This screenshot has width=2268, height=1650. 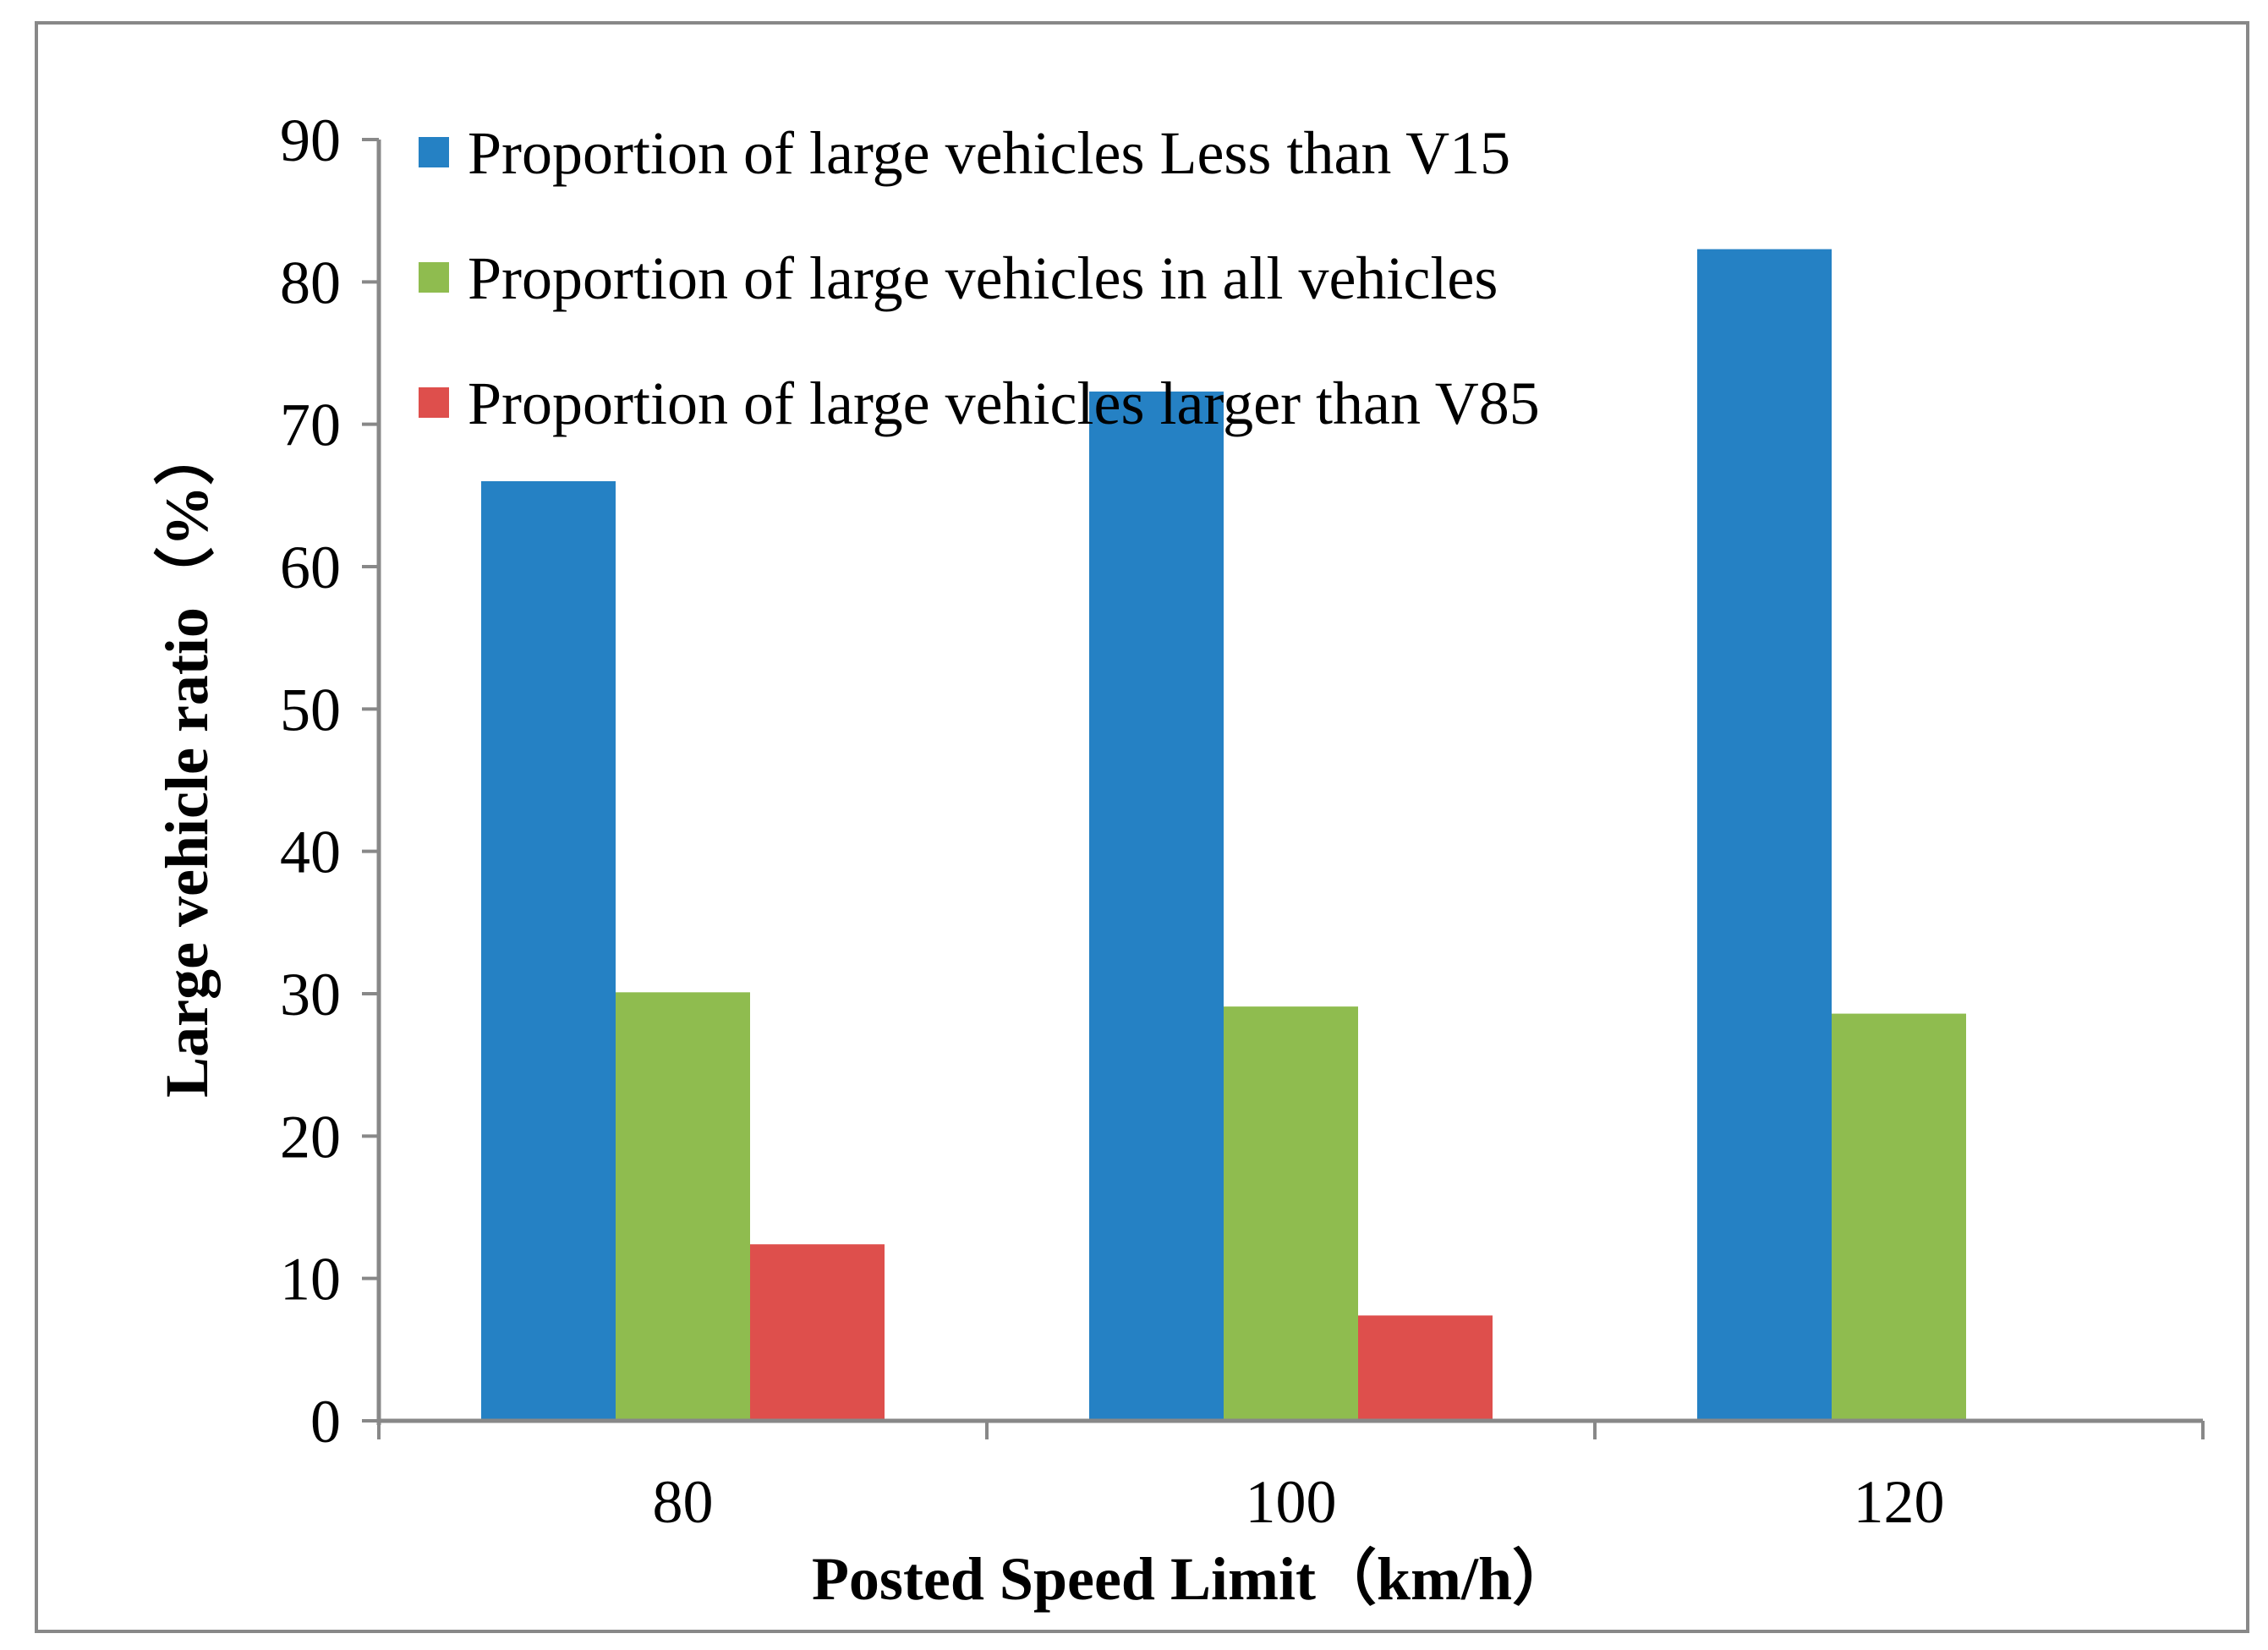 What do you see at coordinates (187, 761) in the screenshot?
I see `y-axis-title: Large vehicle ratio（%）` at bounding box center [187, 761].